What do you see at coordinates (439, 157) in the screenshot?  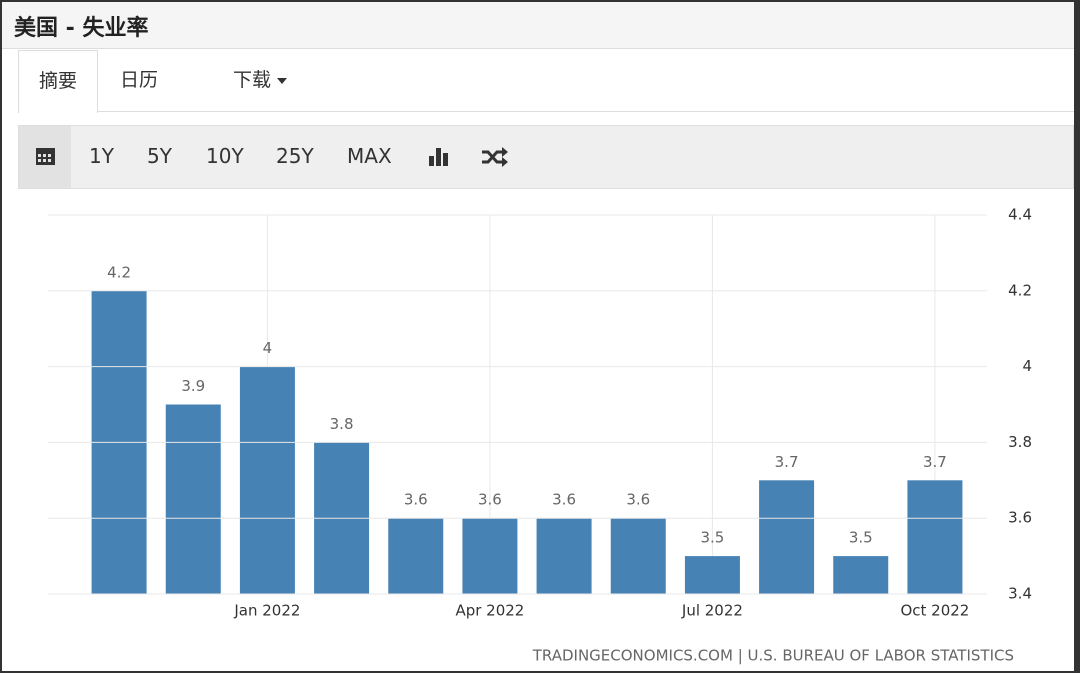 I see `bar-chart-icon` at bounding box center [439, 157].